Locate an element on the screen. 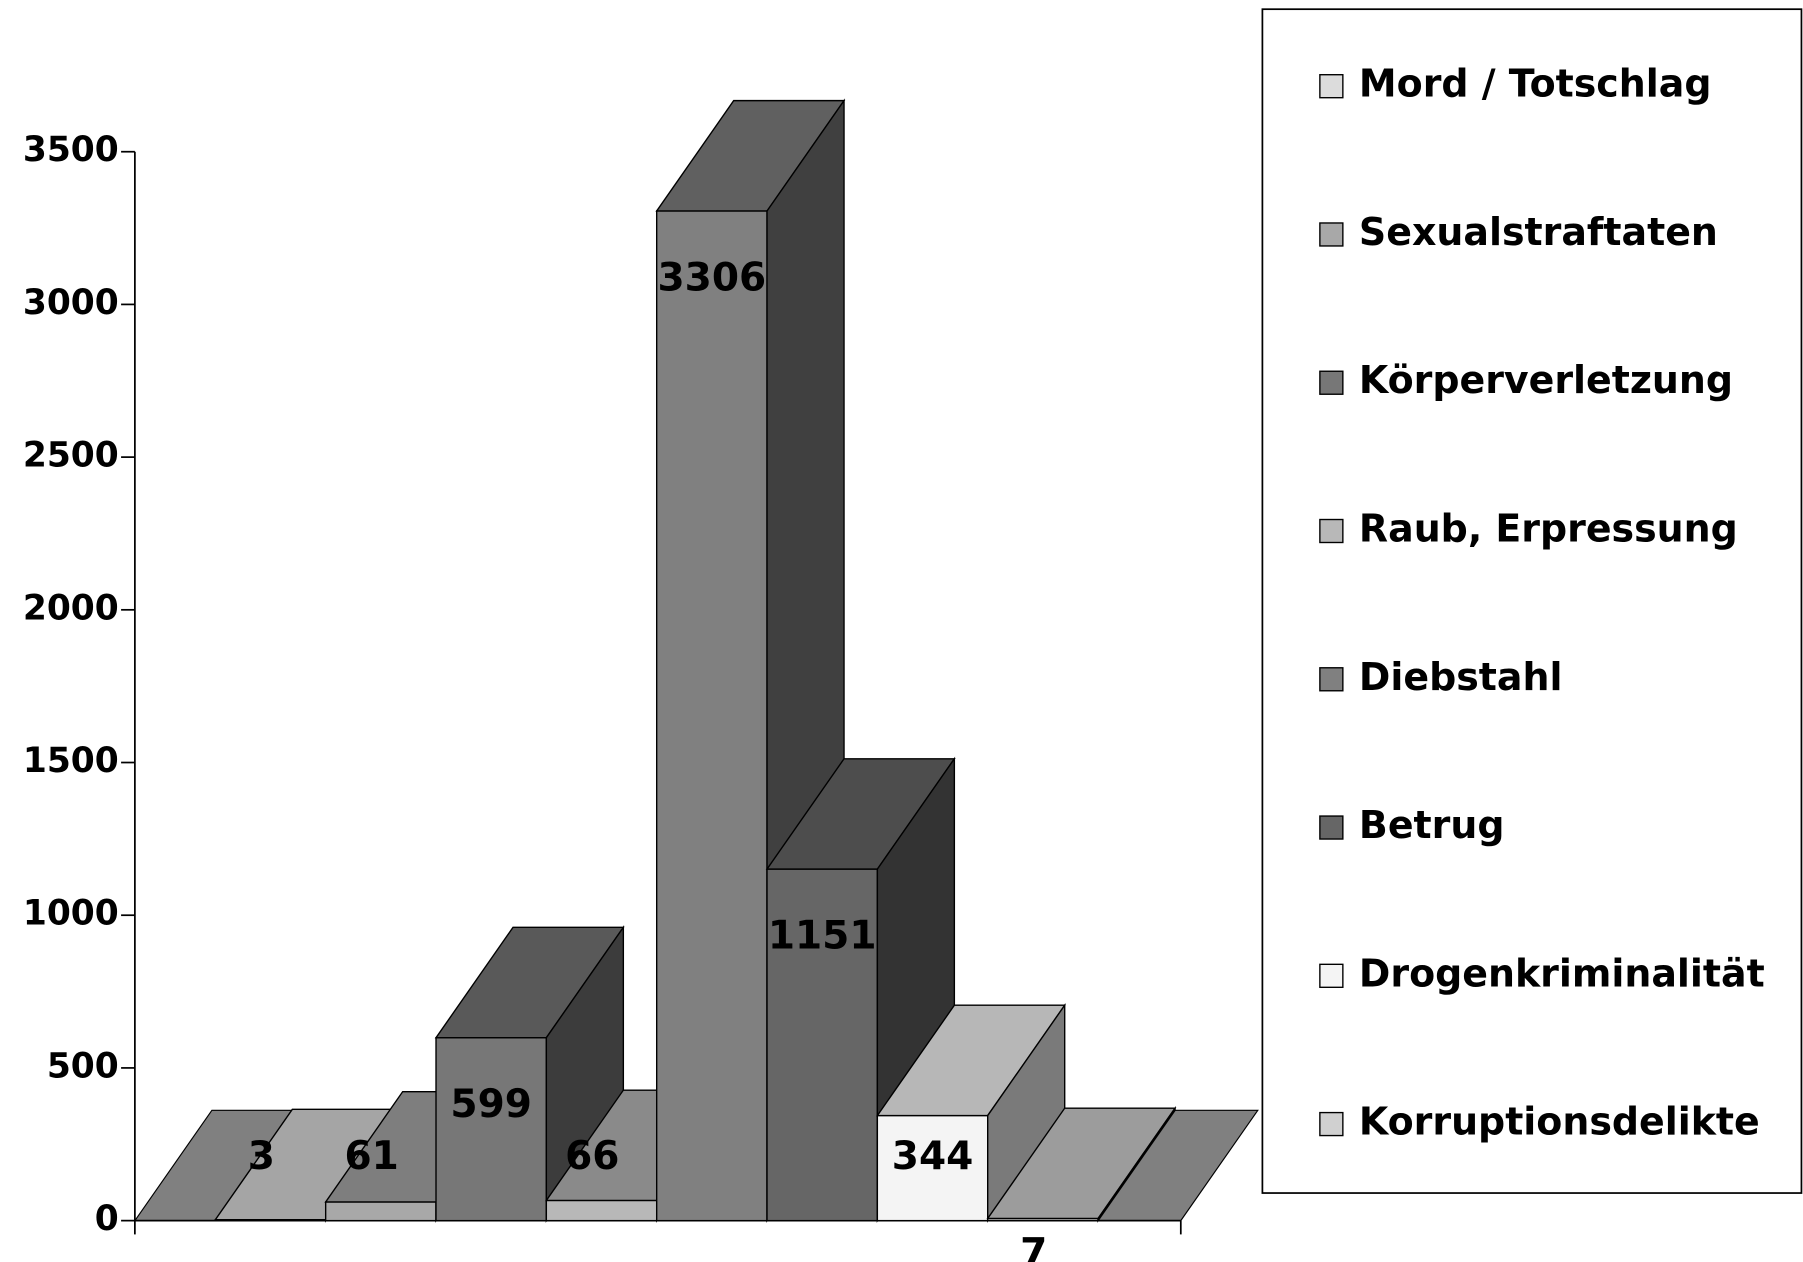 The image size is (1803, 1262). y-tick-label: 0 is located at coordinates (107, 1219).